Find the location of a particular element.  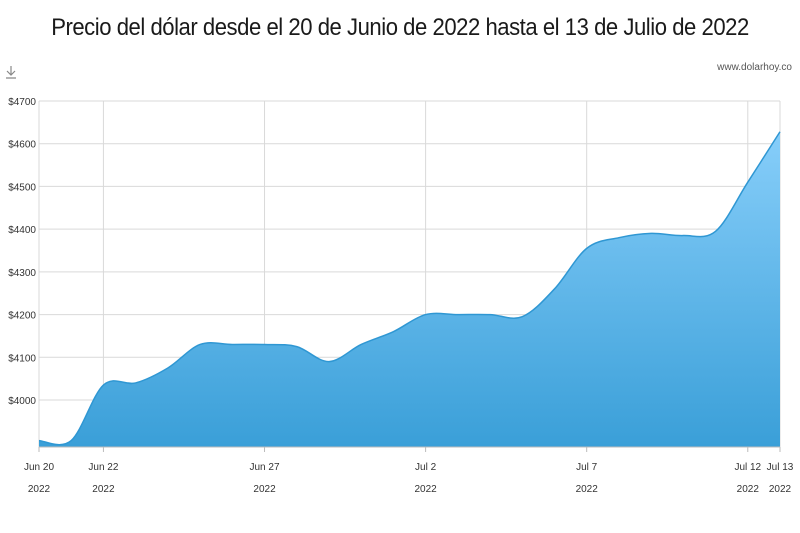

y-tick-label: $4000 is located at coordinates (22, 401).